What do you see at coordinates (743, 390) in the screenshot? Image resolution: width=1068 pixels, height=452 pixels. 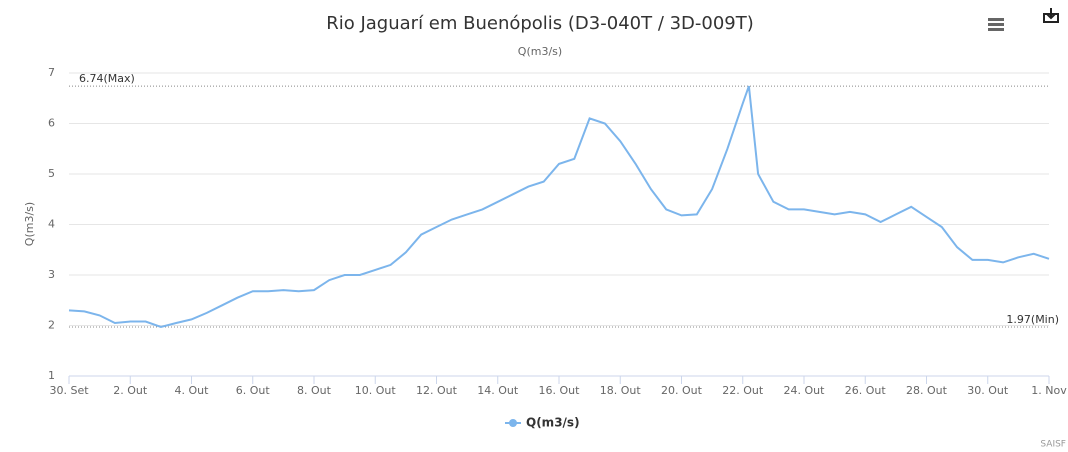 I see `x-tick-label: 22. Out` at bounding box center [743, 390].